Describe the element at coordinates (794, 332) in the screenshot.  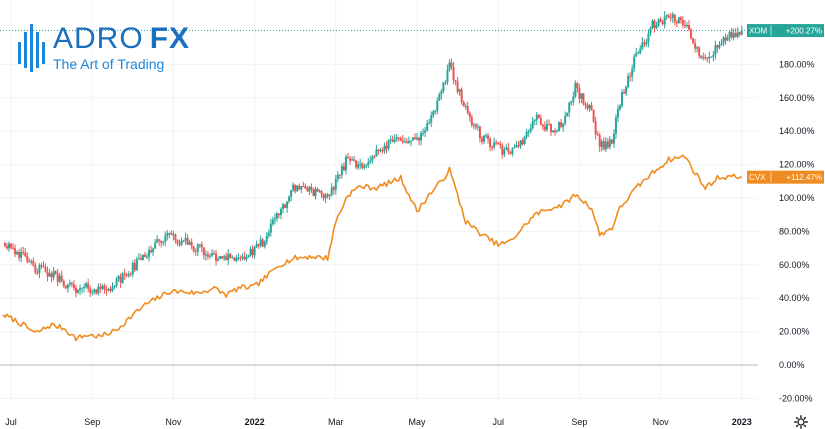
I see `y-tick-label: 20.00%` at that location.